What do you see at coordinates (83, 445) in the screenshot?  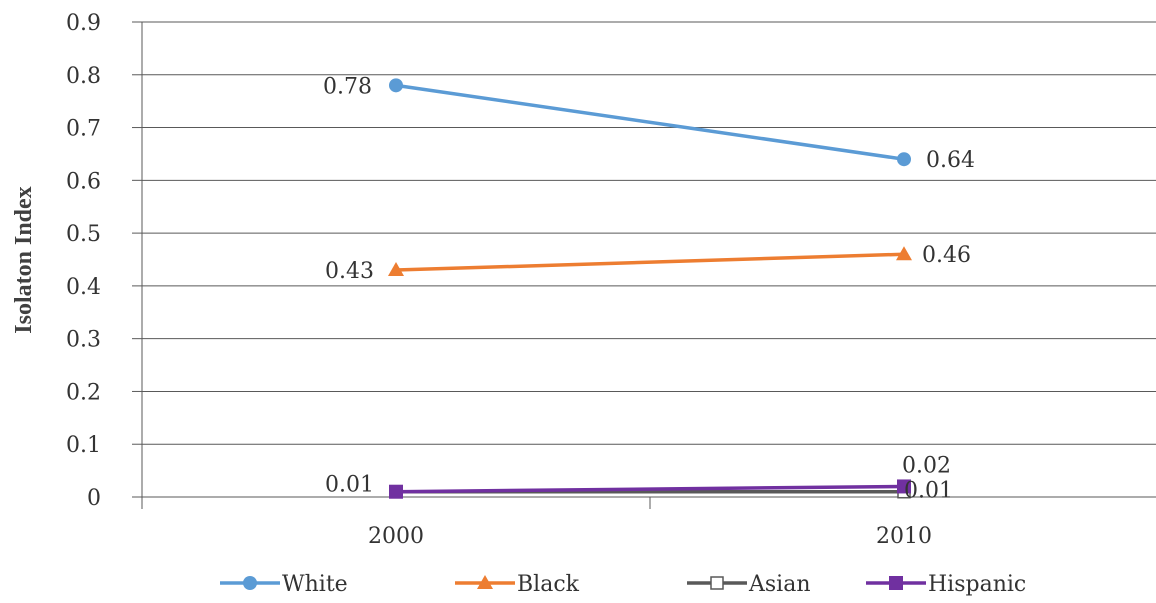 I see `y-tick-label: 0.1` at bounding box center [83, 445].